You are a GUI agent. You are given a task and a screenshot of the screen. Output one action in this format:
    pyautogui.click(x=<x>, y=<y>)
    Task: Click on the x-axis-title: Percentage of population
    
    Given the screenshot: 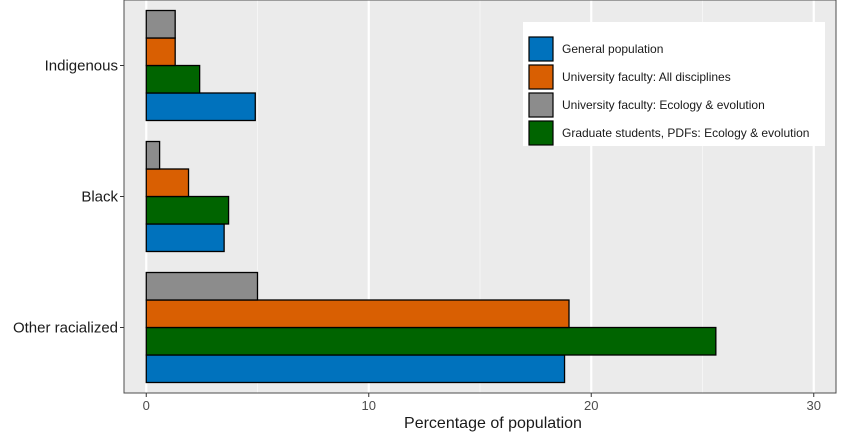 What is the action you would take?
    pyautogui.click(x=493, y=423)
    